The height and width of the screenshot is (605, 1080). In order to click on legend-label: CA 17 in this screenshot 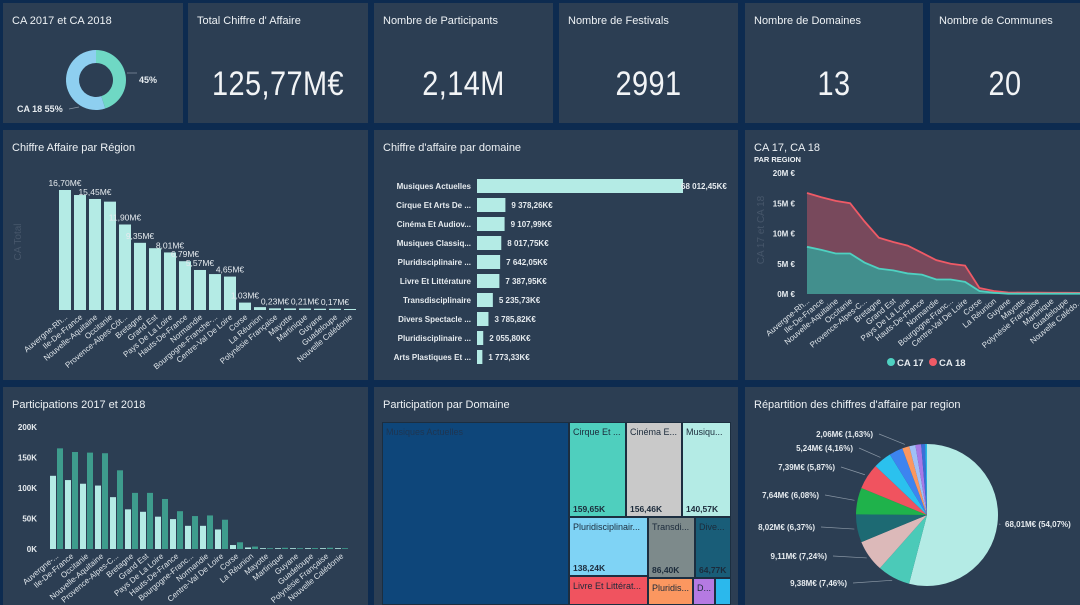, I will do `click(910, 363)`.